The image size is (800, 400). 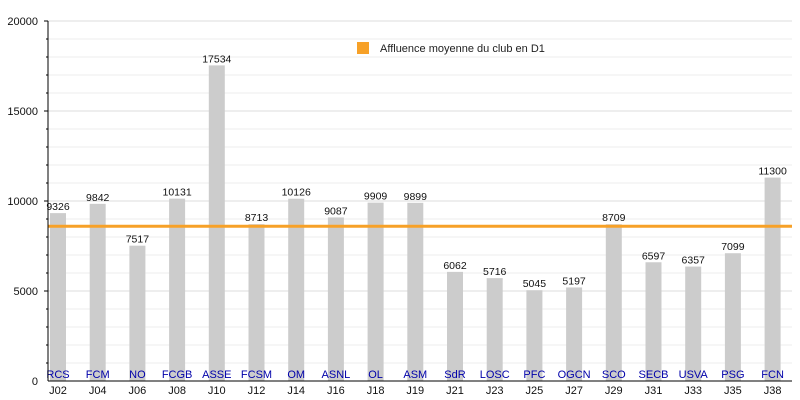 I want to click on club-label: OGCN, so click(x=574, y=375).